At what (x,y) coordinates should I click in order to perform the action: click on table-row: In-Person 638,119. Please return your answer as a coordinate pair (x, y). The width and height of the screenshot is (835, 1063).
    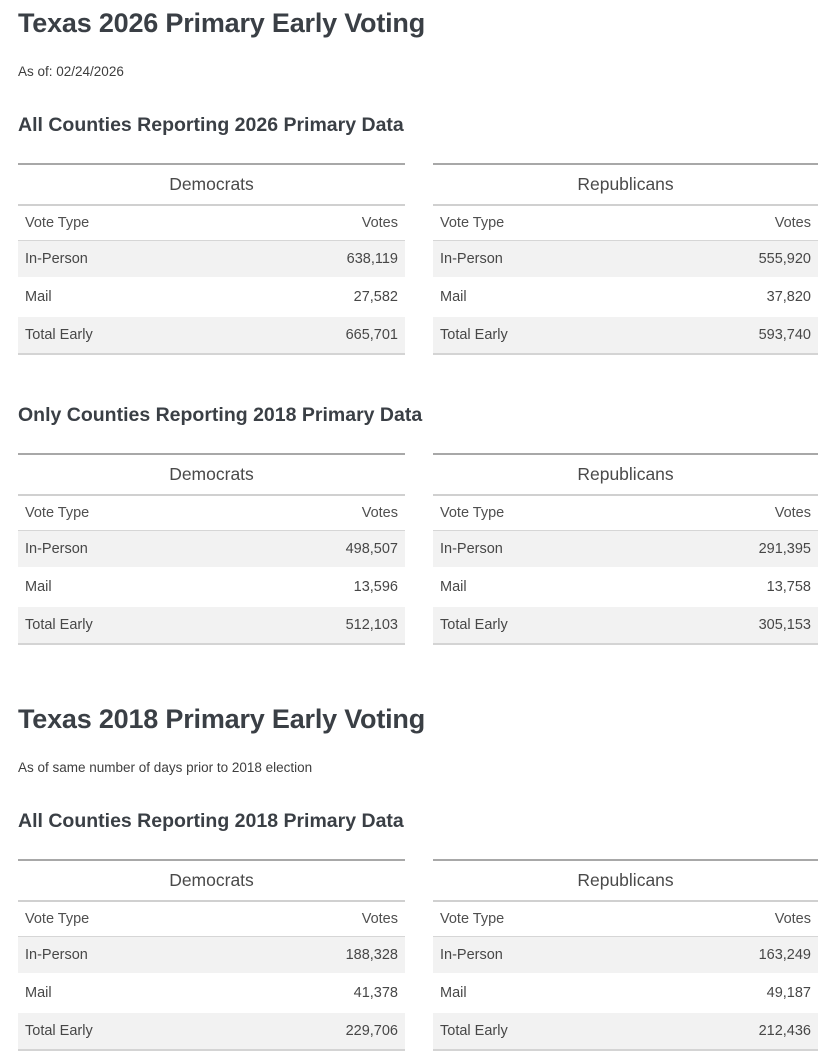
    Looking at the image, I should click on (211, 259).